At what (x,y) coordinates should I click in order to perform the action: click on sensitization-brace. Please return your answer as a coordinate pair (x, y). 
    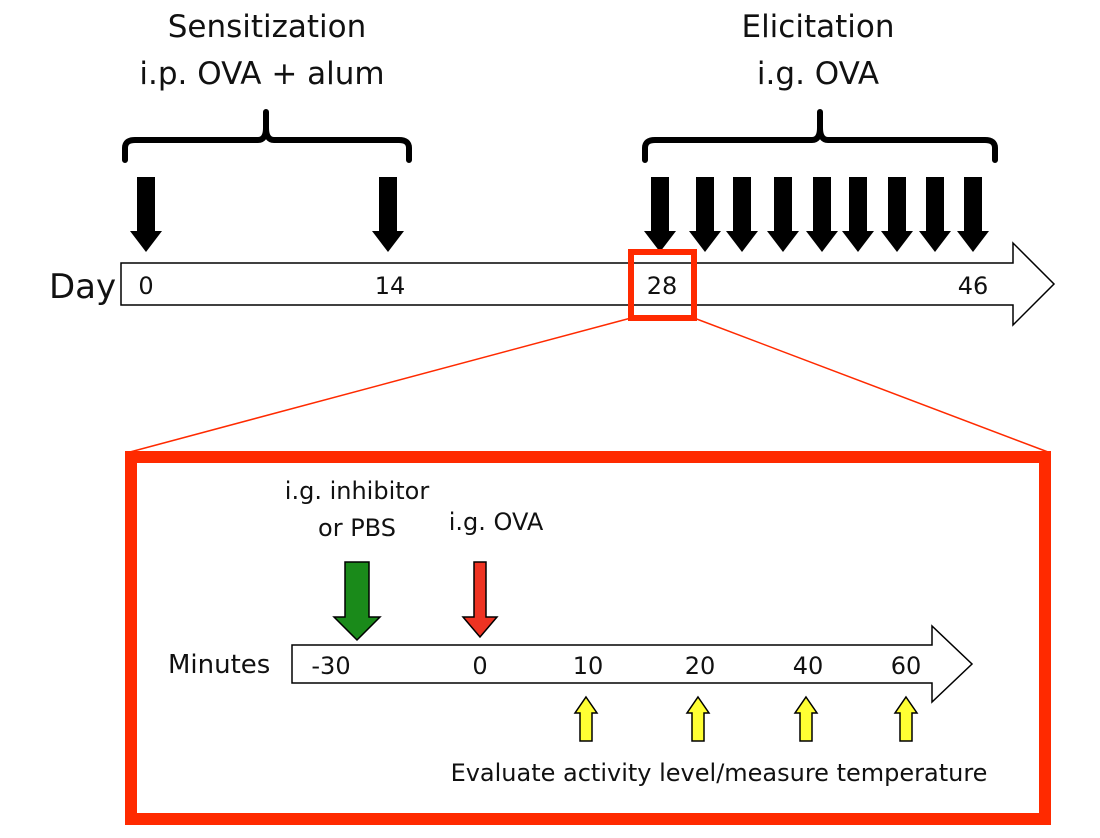
    Looking at the image, I should click on (267, 136).